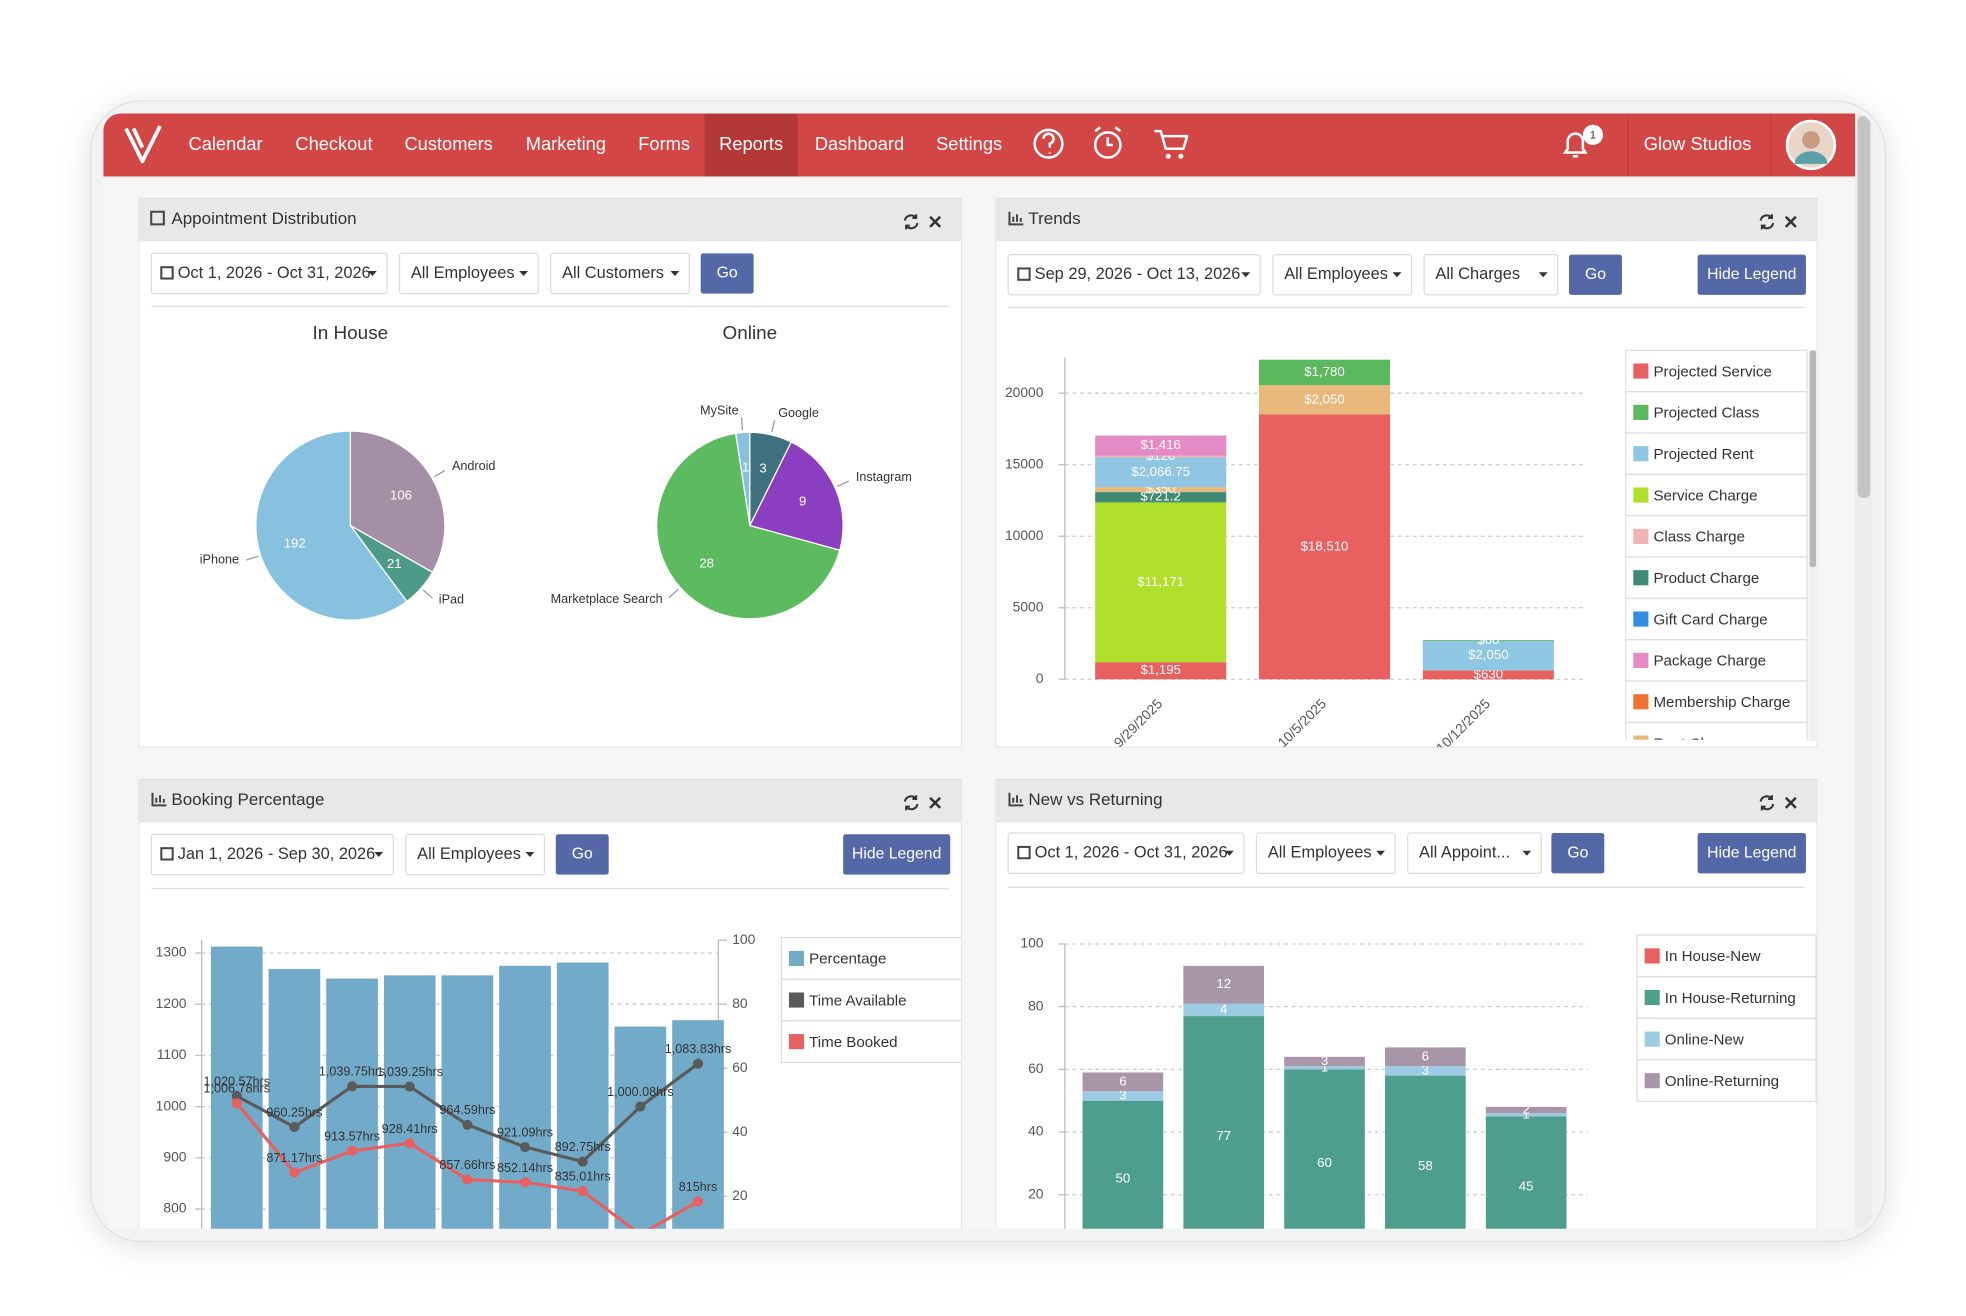 This screenshot has height=1316, width=1966. I want to click on pie-value-label: 192, so click(295, 542).